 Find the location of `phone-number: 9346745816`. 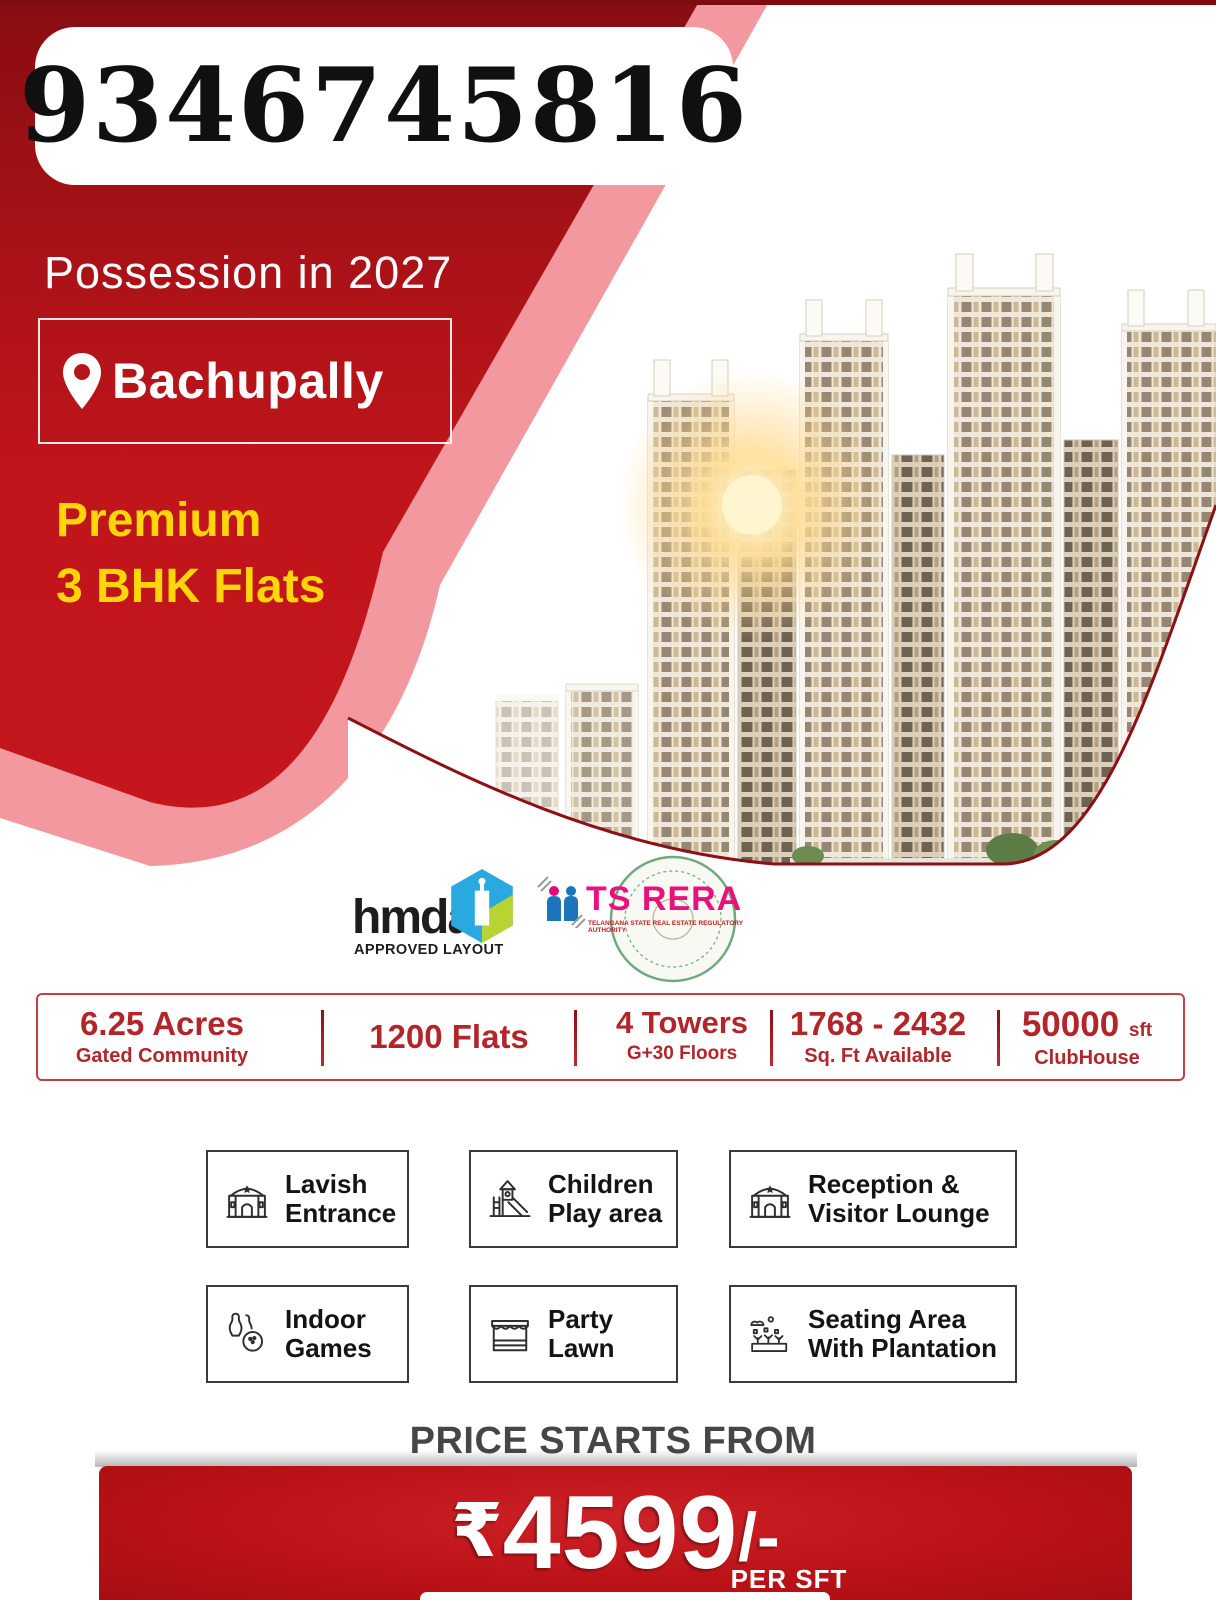

phone-number: 9346745816 is located at coordinates (384, 106).